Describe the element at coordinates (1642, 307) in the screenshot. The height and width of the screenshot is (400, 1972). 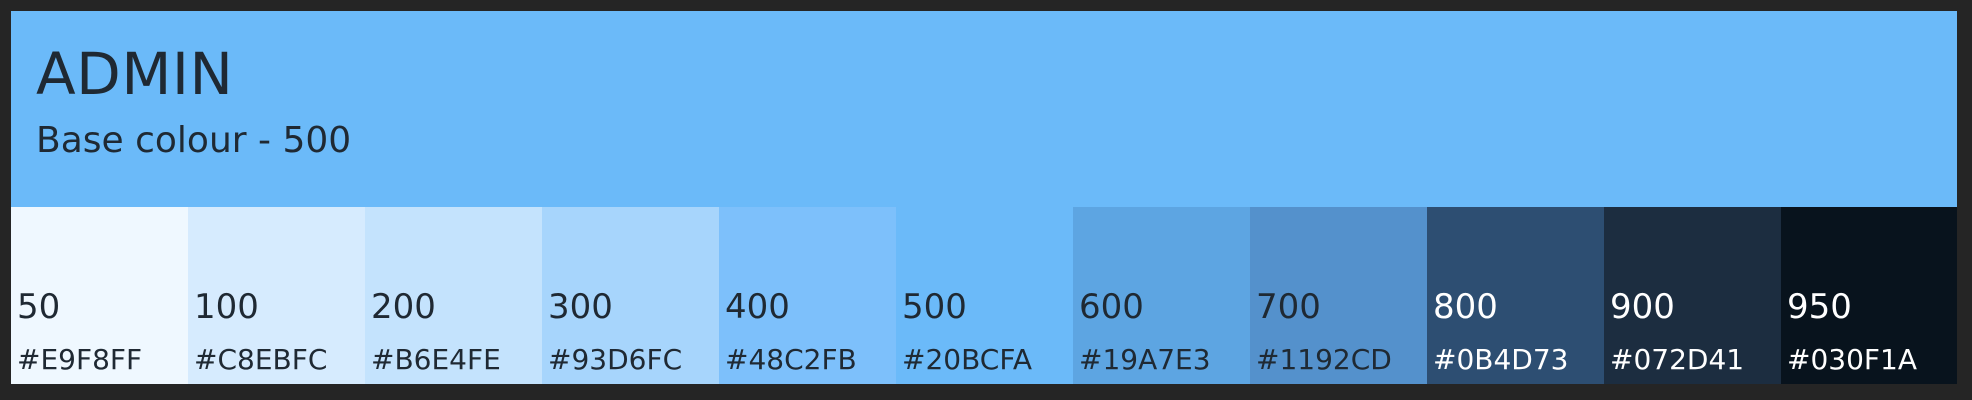
I see `swatch-label: 900` at that location.